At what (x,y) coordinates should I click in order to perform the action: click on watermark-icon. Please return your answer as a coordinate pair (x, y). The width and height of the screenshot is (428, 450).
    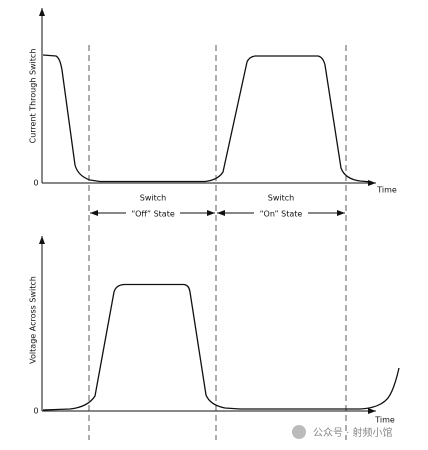
    Looking at the image, I should click on (299, 432).